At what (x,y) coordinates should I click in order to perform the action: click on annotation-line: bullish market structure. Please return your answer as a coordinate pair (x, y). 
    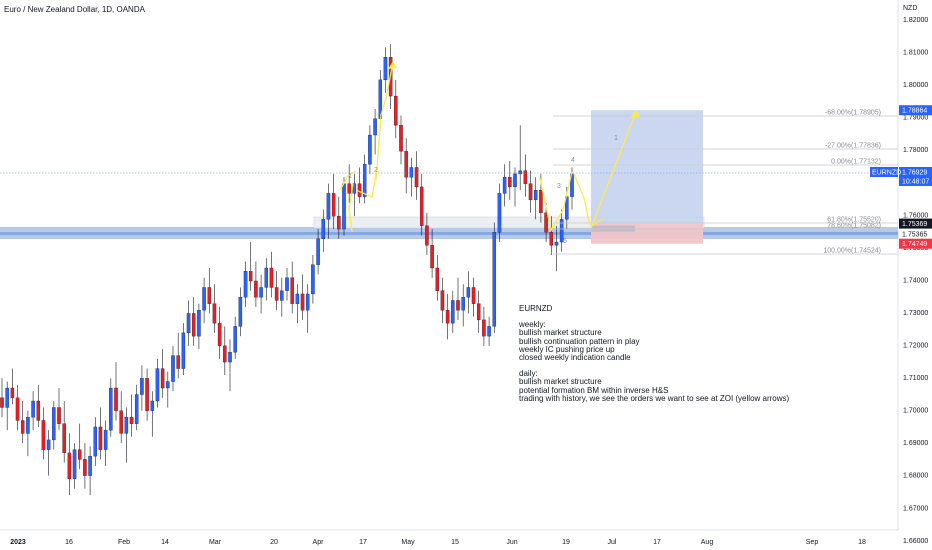
    Looking at the image, I should click on (560, 333).